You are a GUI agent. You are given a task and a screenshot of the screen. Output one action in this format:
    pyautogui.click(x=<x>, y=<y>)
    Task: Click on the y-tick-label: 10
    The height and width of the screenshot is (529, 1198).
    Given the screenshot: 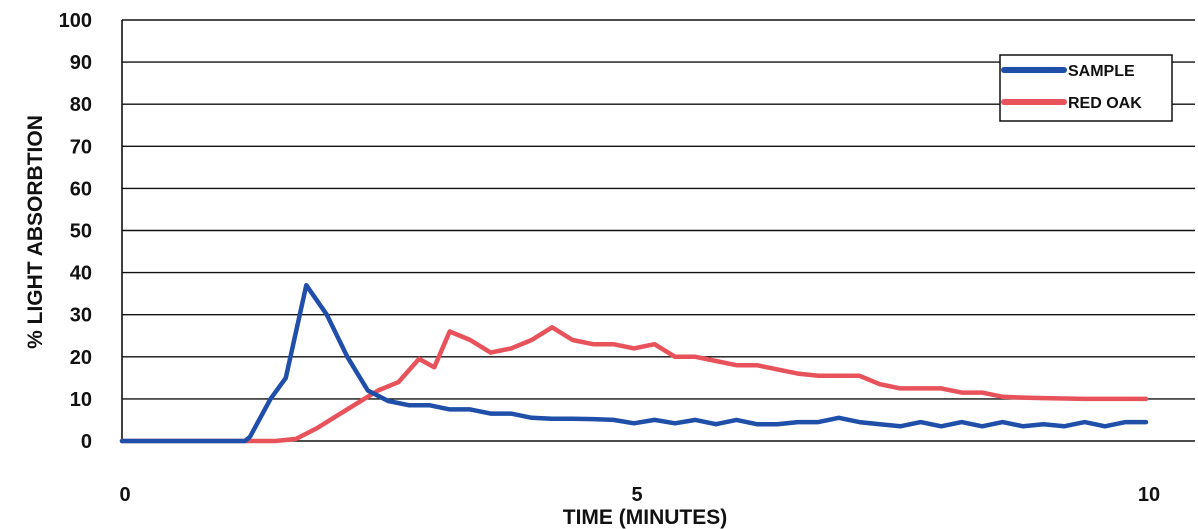 What is the action you would take?
    pyautogui.click(x=81, y=400)
    